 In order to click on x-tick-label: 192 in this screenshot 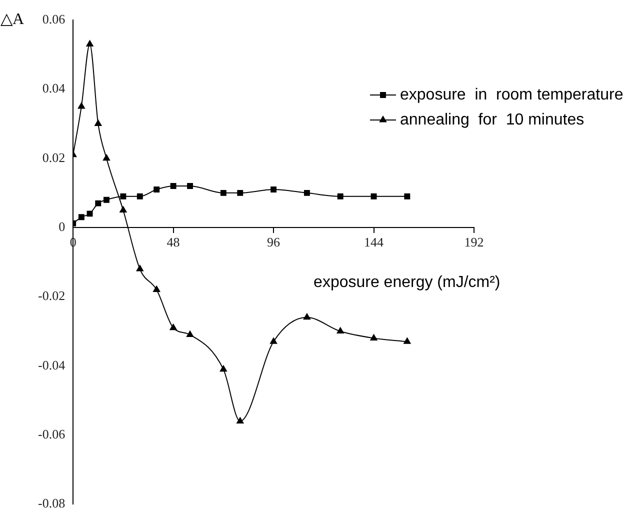, I will do `click(474, 242)`.